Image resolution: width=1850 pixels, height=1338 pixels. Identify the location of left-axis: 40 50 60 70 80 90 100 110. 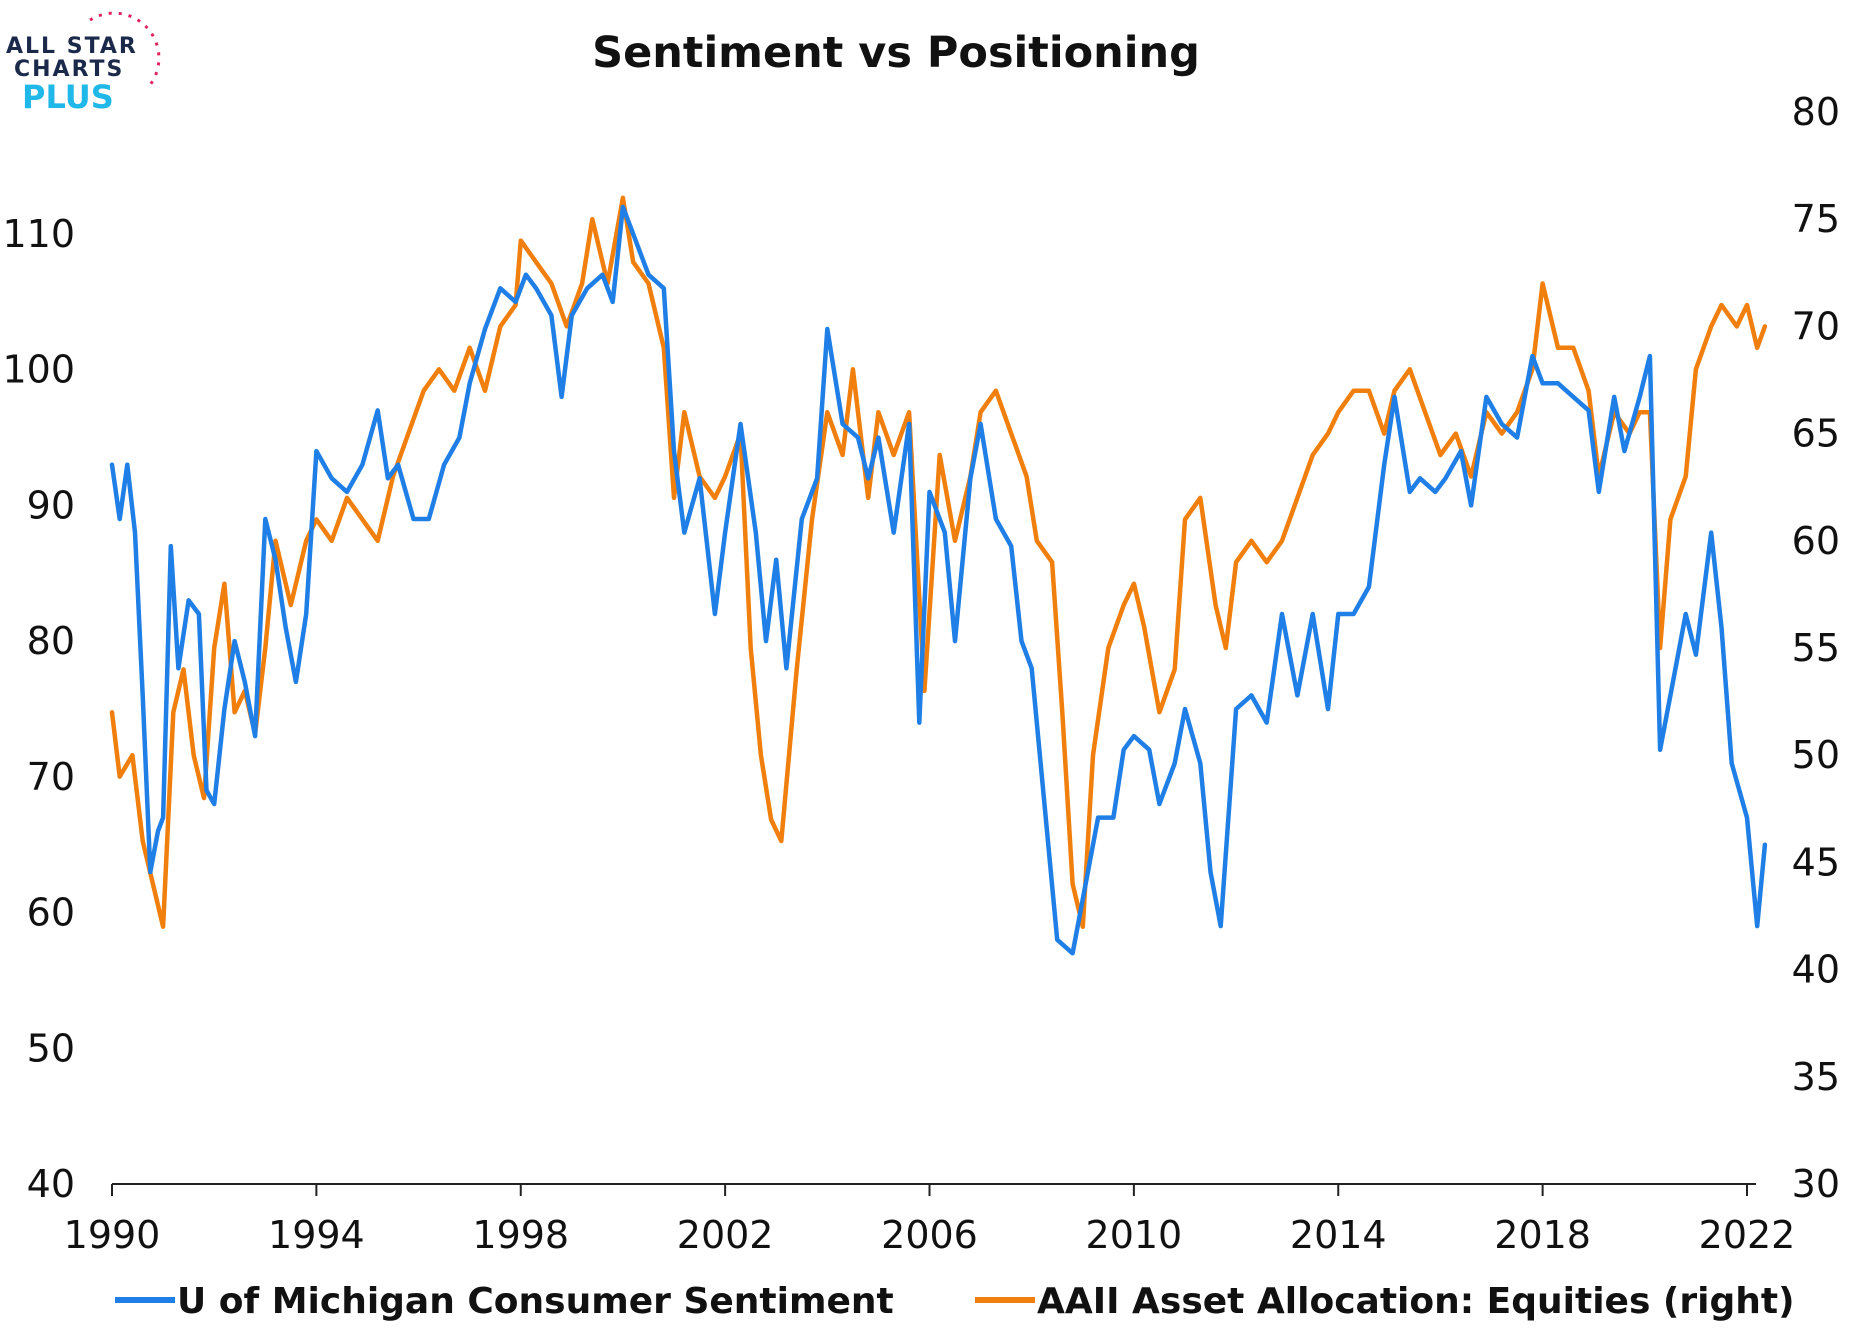
(38, 709).